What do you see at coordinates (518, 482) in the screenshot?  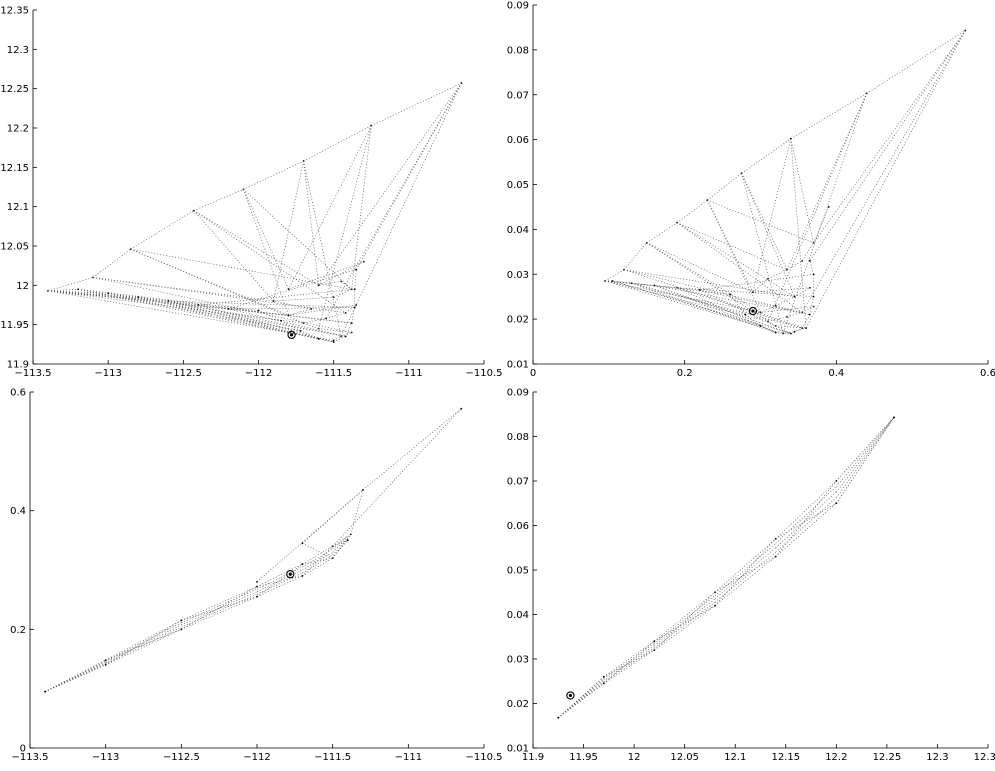 I see `y-tick-label: 0.07` at bounding box center [518, 482].